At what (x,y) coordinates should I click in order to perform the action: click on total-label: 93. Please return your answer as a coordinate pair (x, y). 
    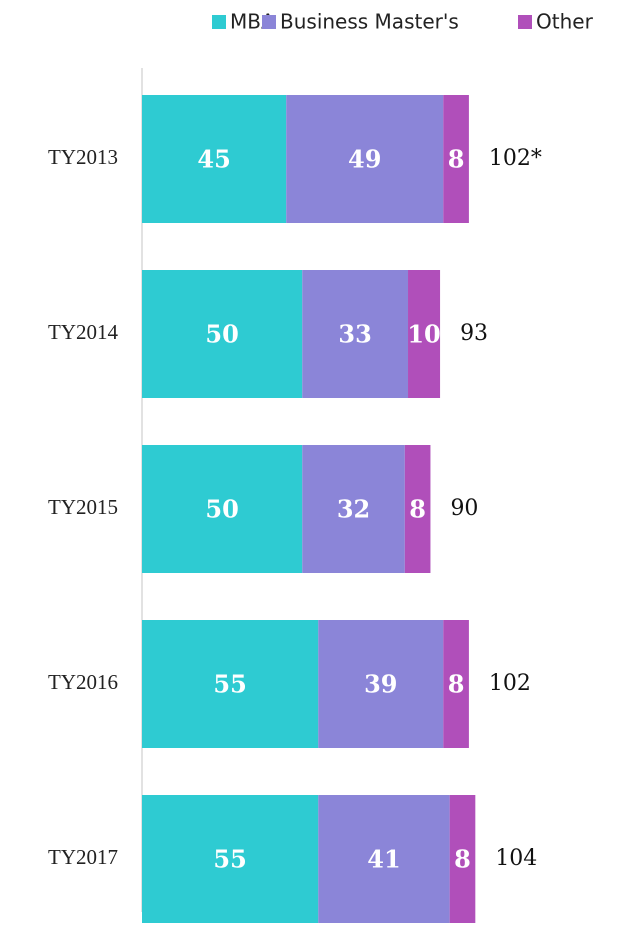
    Looking at the image, I should click on (474, 333).